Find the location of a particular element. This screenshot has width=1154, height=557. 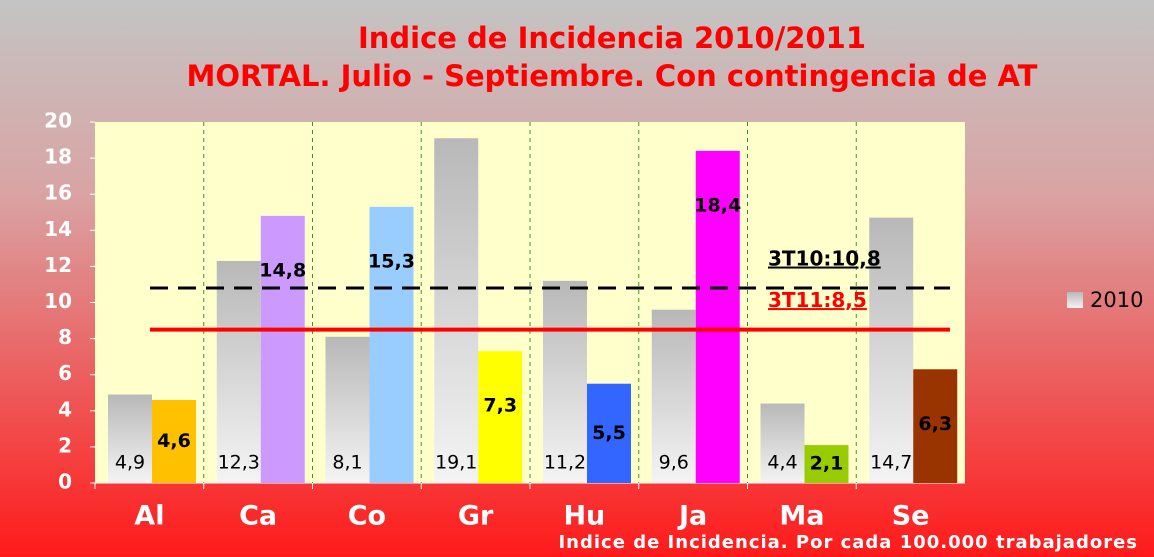

data-label: 6,3 is located at coordinates (935, 424).